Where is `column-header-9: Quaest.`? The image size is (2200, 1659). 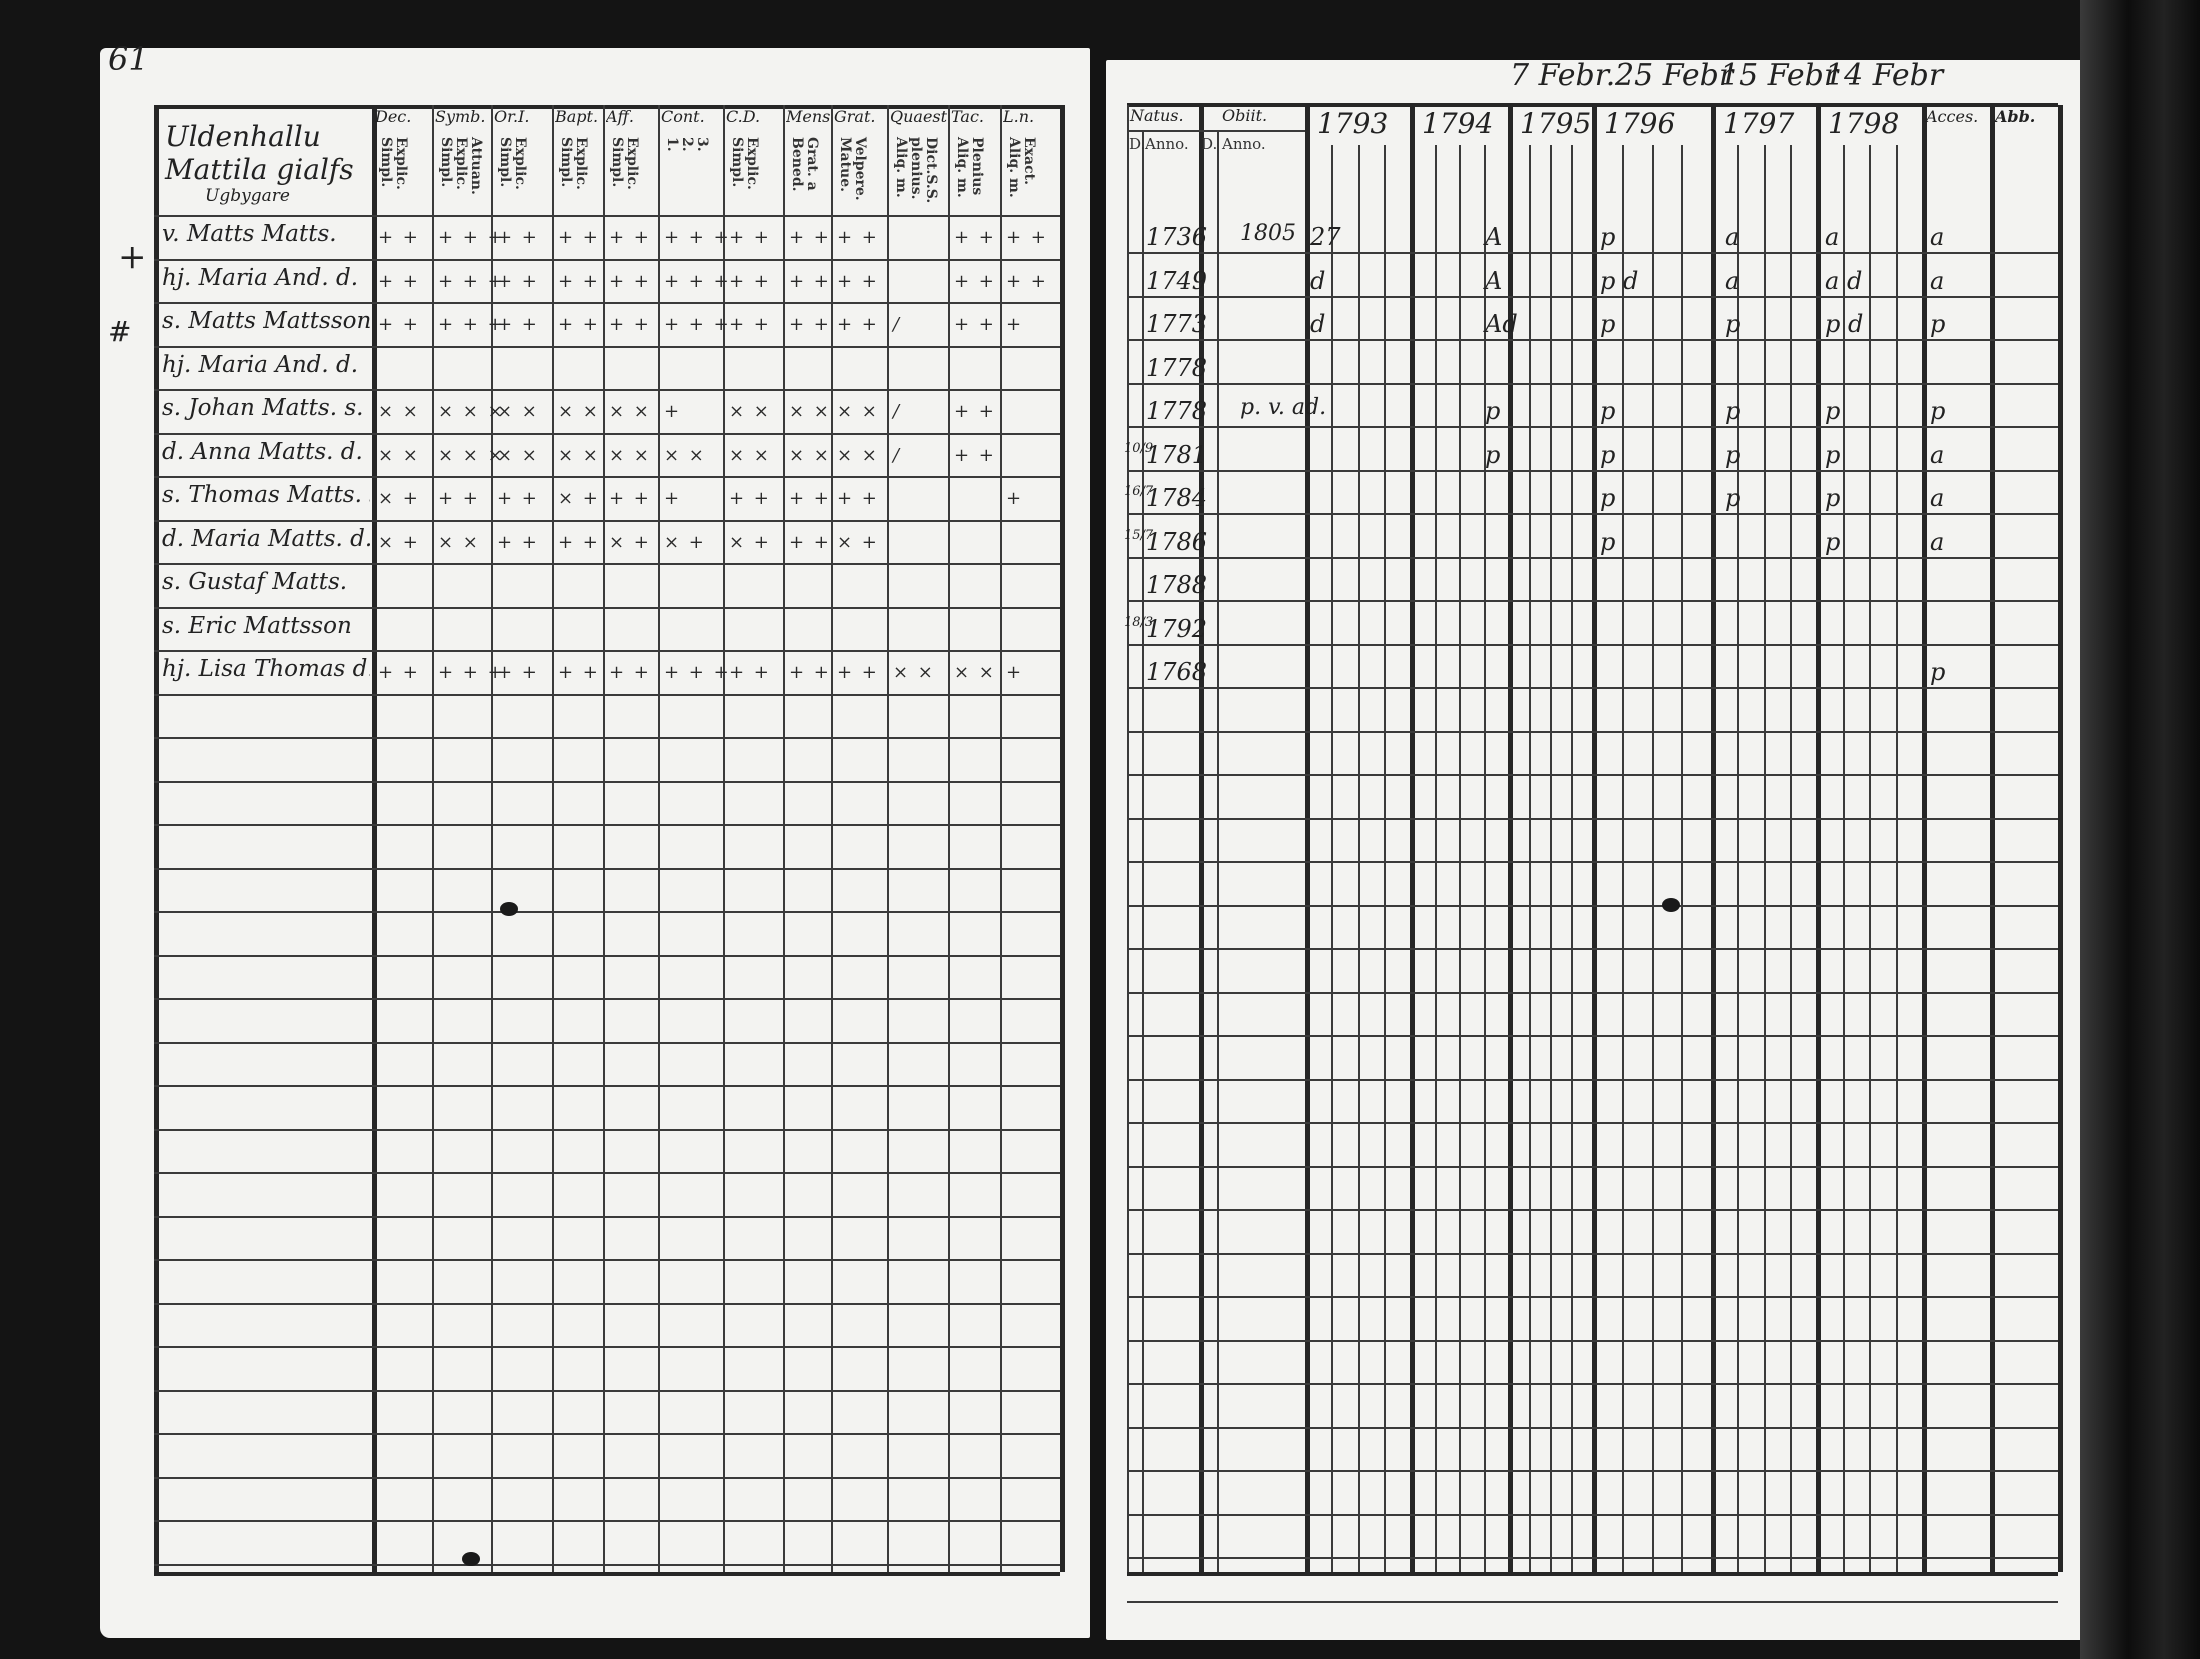
column-header-9: Quaest. is located at coordinates (918, 116).